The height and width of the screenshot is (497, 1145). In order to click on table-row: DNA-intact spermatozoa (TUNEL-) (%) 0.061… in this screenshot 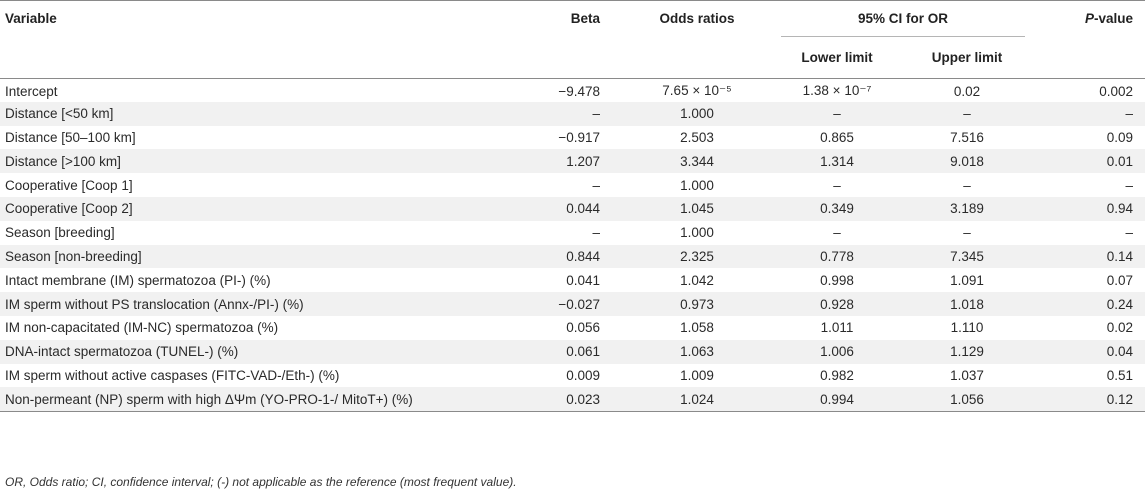, I will do `click(572, 351)`.